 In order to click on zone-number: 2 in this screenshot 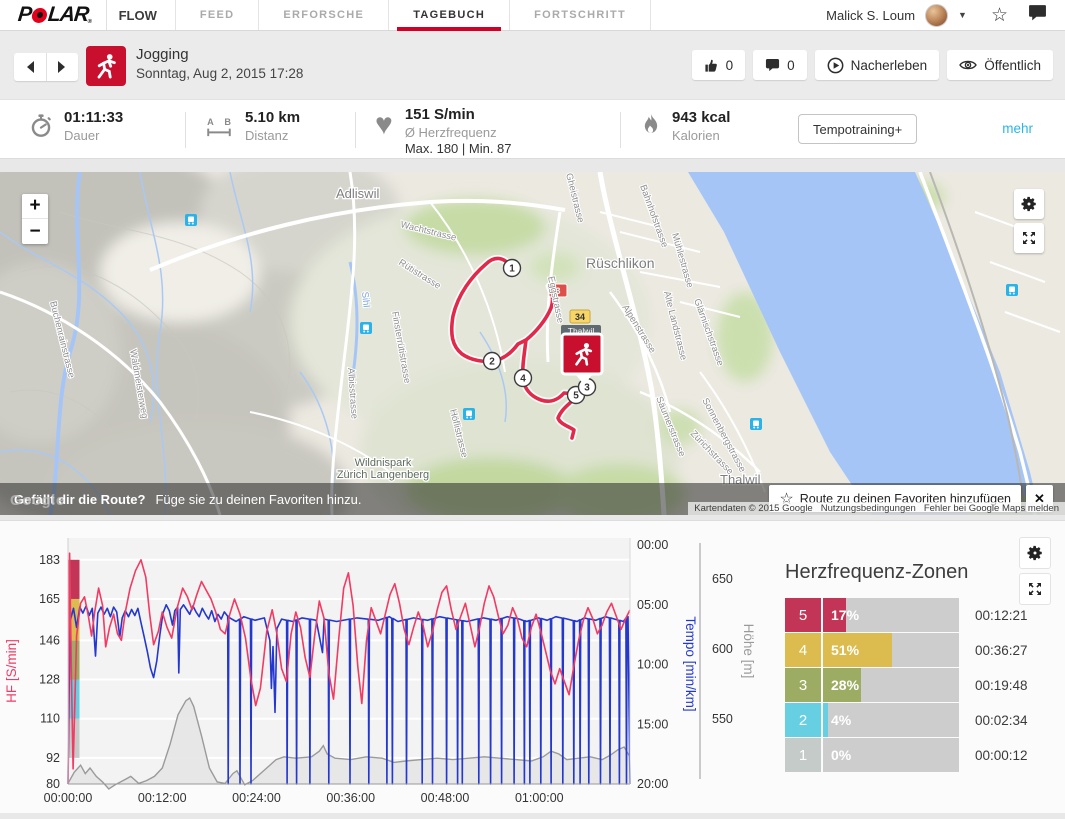, I will do `click(803, 720)`.